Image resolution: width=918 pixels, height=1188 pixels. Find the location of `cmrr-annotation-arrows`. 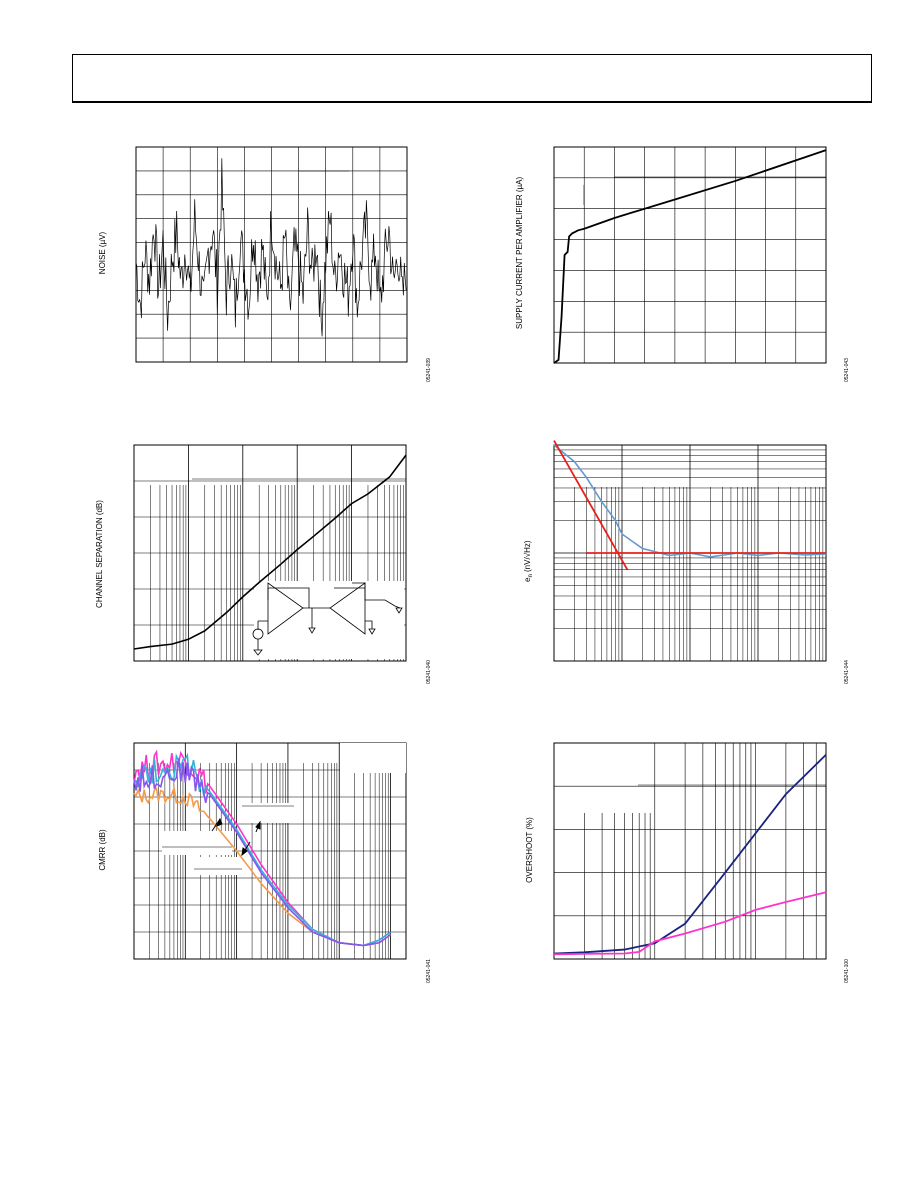

cmrr-annotation-arrows is located at coordinates (236, 837).